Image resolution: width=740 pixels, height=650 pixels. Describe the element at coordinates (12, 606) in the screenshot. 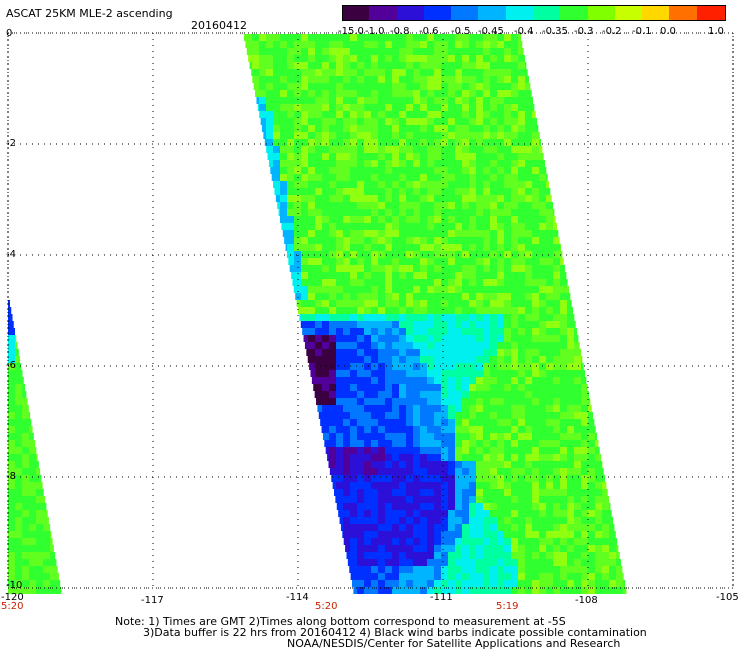

I see `time-label: 5:20` at that location.